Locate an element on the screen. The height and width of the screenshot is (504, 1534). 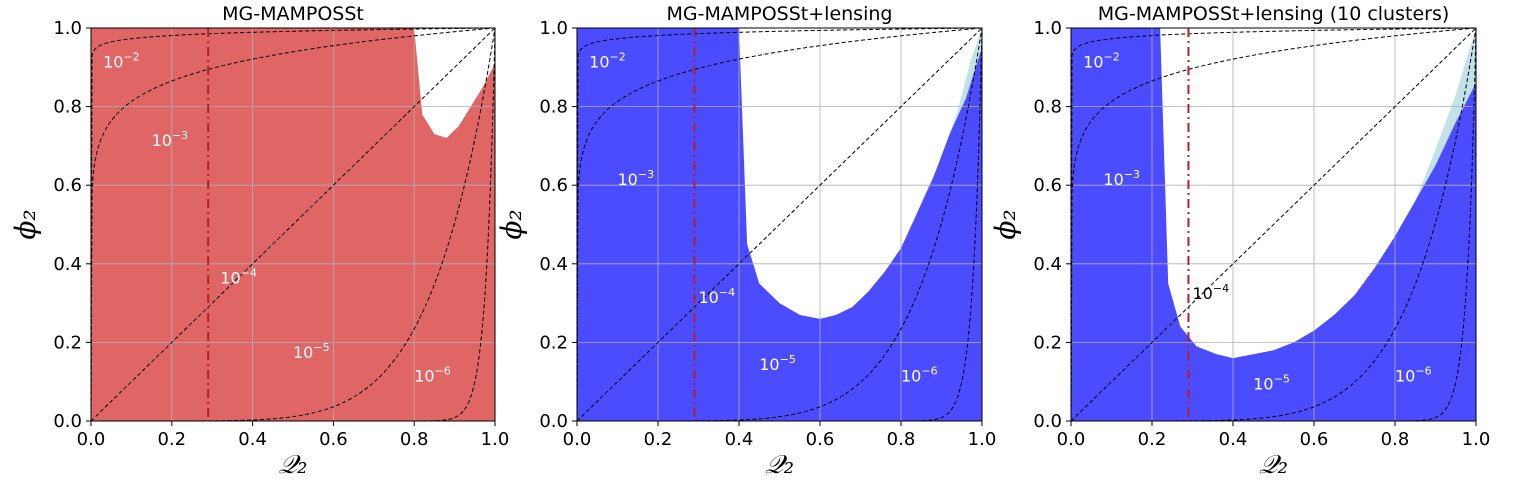
panel-title: MG-MAMPOSSt+lensing (10 clusters) is located at coordinates (1274, 14).